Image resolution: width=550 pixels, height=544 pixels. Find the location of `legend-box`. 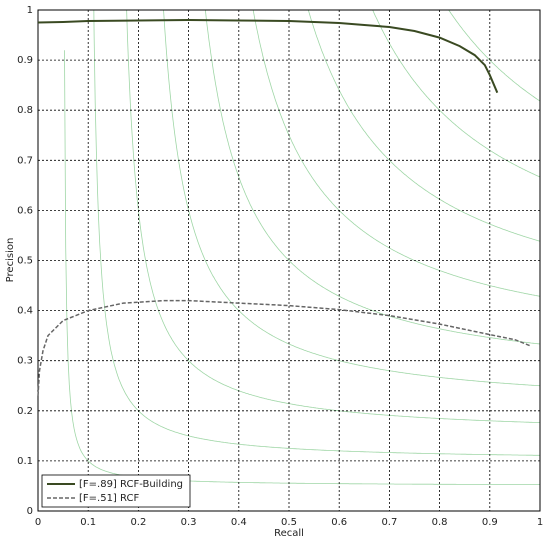

legend-box is located at coordinates (116, 491).